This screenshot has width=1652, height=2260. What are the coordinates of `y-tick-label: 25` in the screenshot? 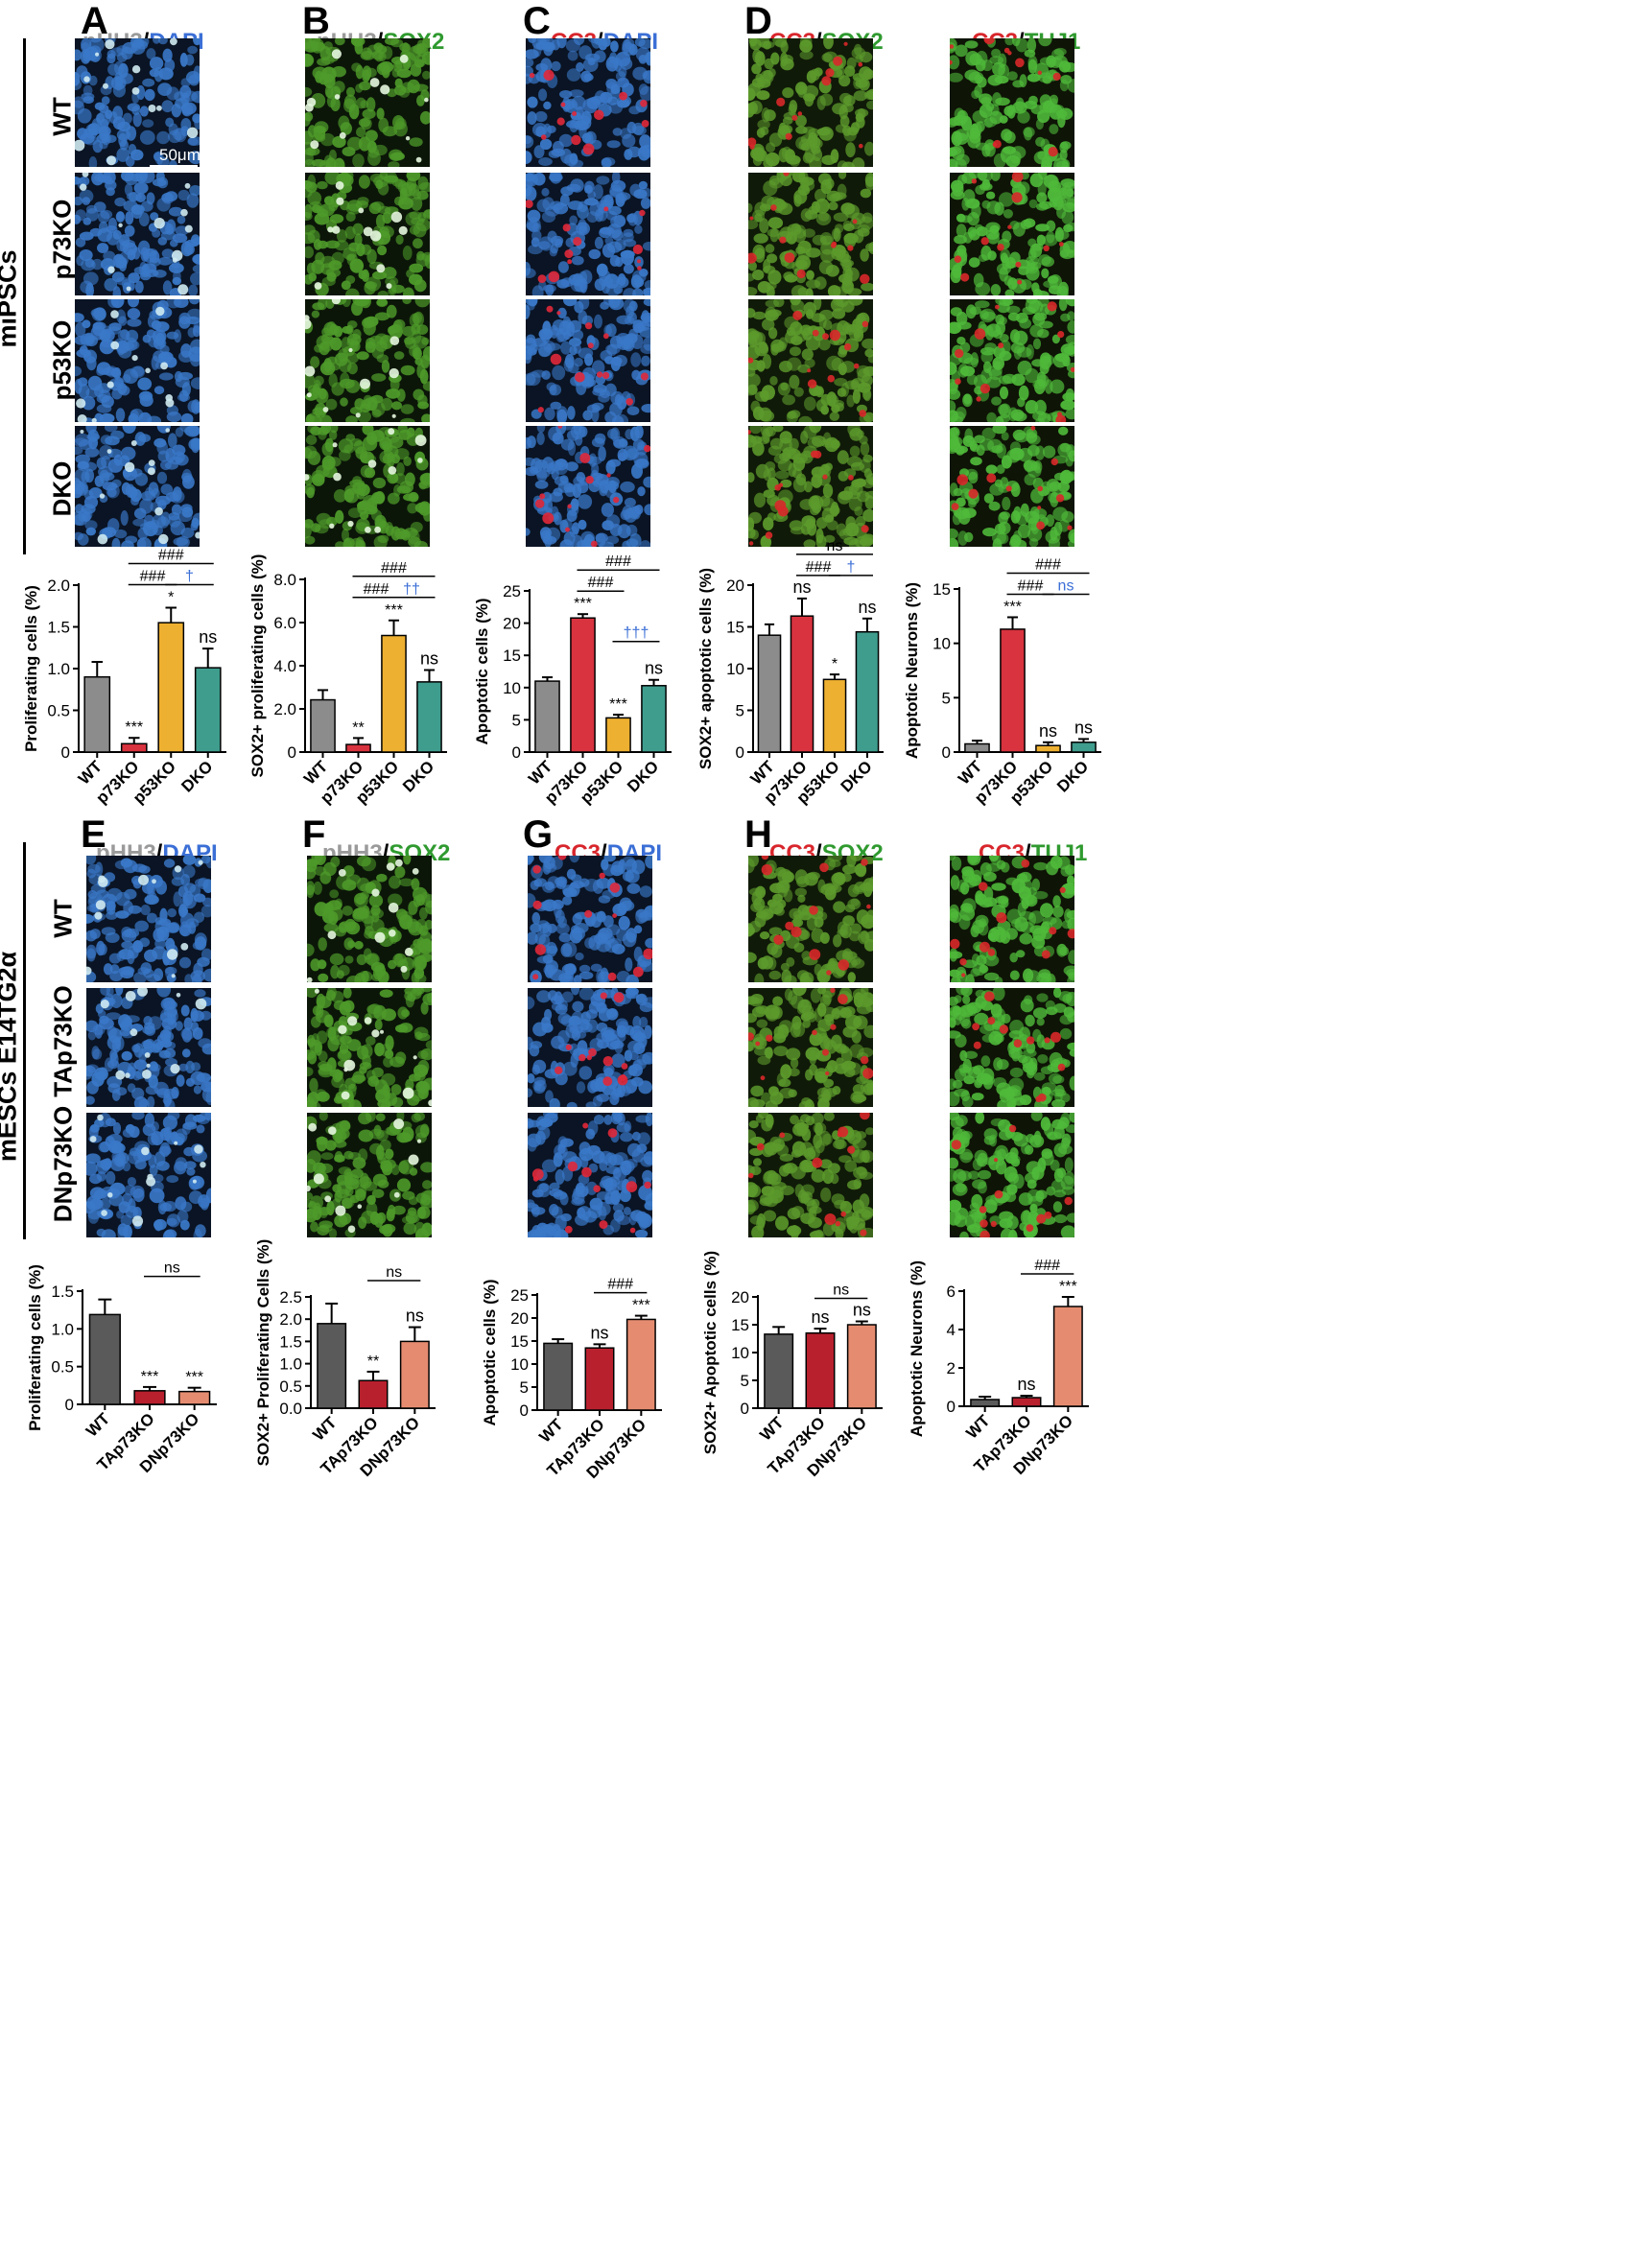 It's located at (512, 591).